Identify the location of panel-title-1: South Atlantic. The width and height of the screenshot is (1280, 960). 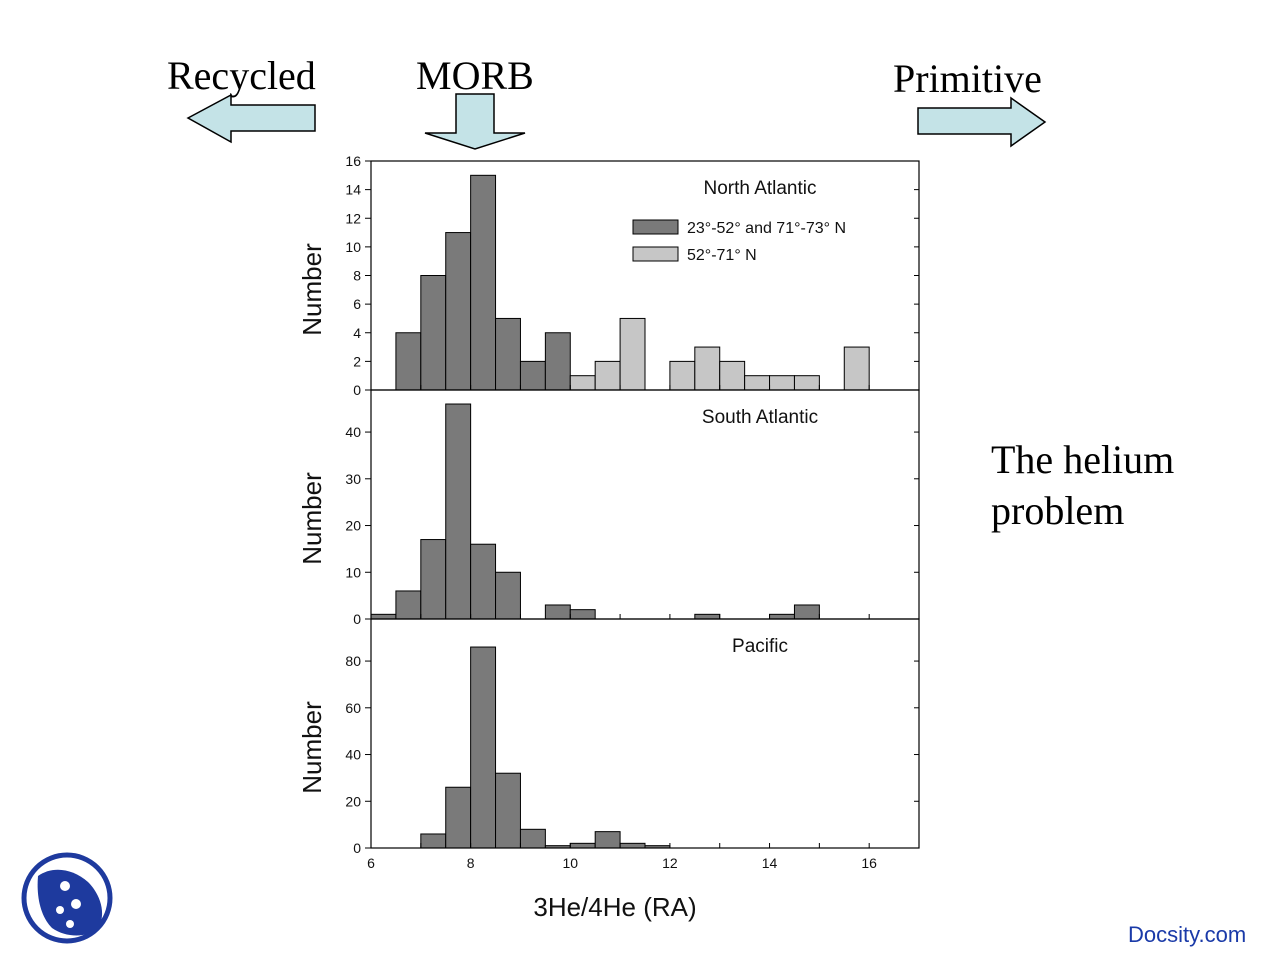
(760, 417).